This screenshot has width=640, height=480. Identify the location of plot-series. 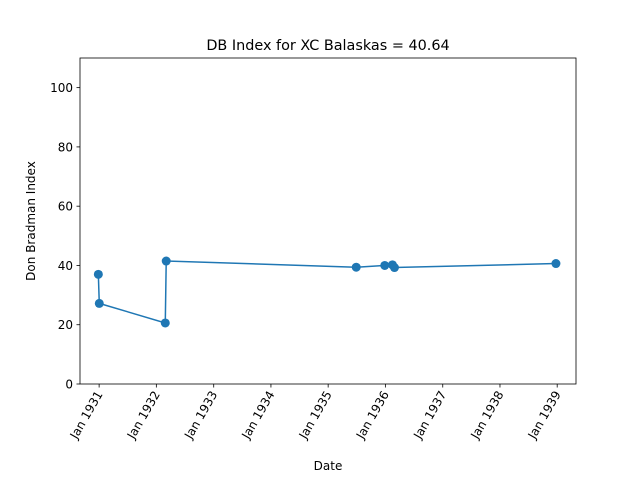
(327, 292).